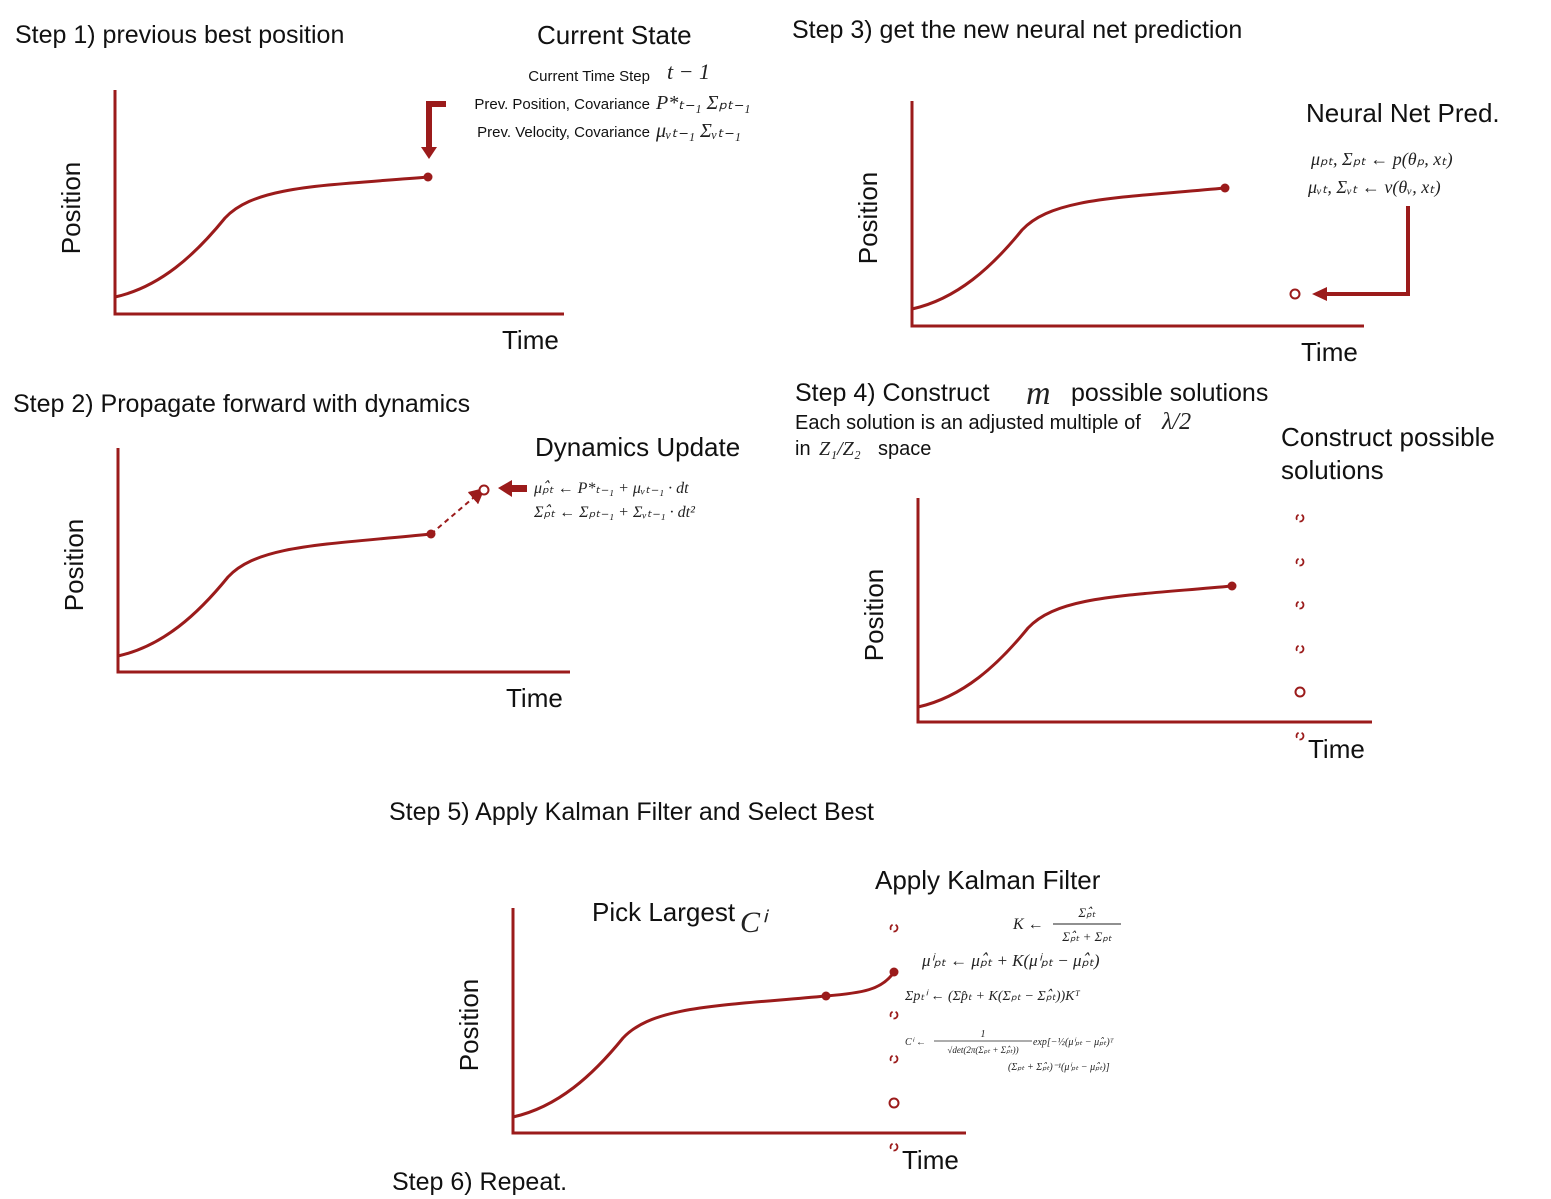 Image resolution: width=1551 pixels, height=1199 pixels. Describe the element at coordinates (992, 996) in the screenshot. I see `kalman-cov-update: Σpₜⁱ ← (Σp̂ₜ + K(Σₚₜ − Σₚ̂ₜ))Kᵀ` at that location.